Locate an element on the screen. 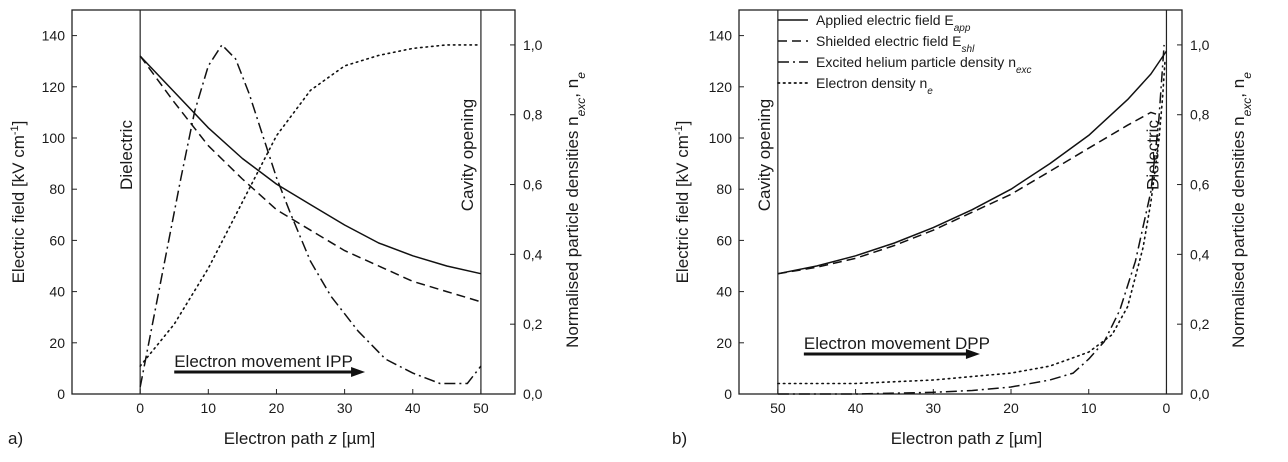 The image size is (1288, 462). text-part: Electron density n is located at coordinates (871, 83).